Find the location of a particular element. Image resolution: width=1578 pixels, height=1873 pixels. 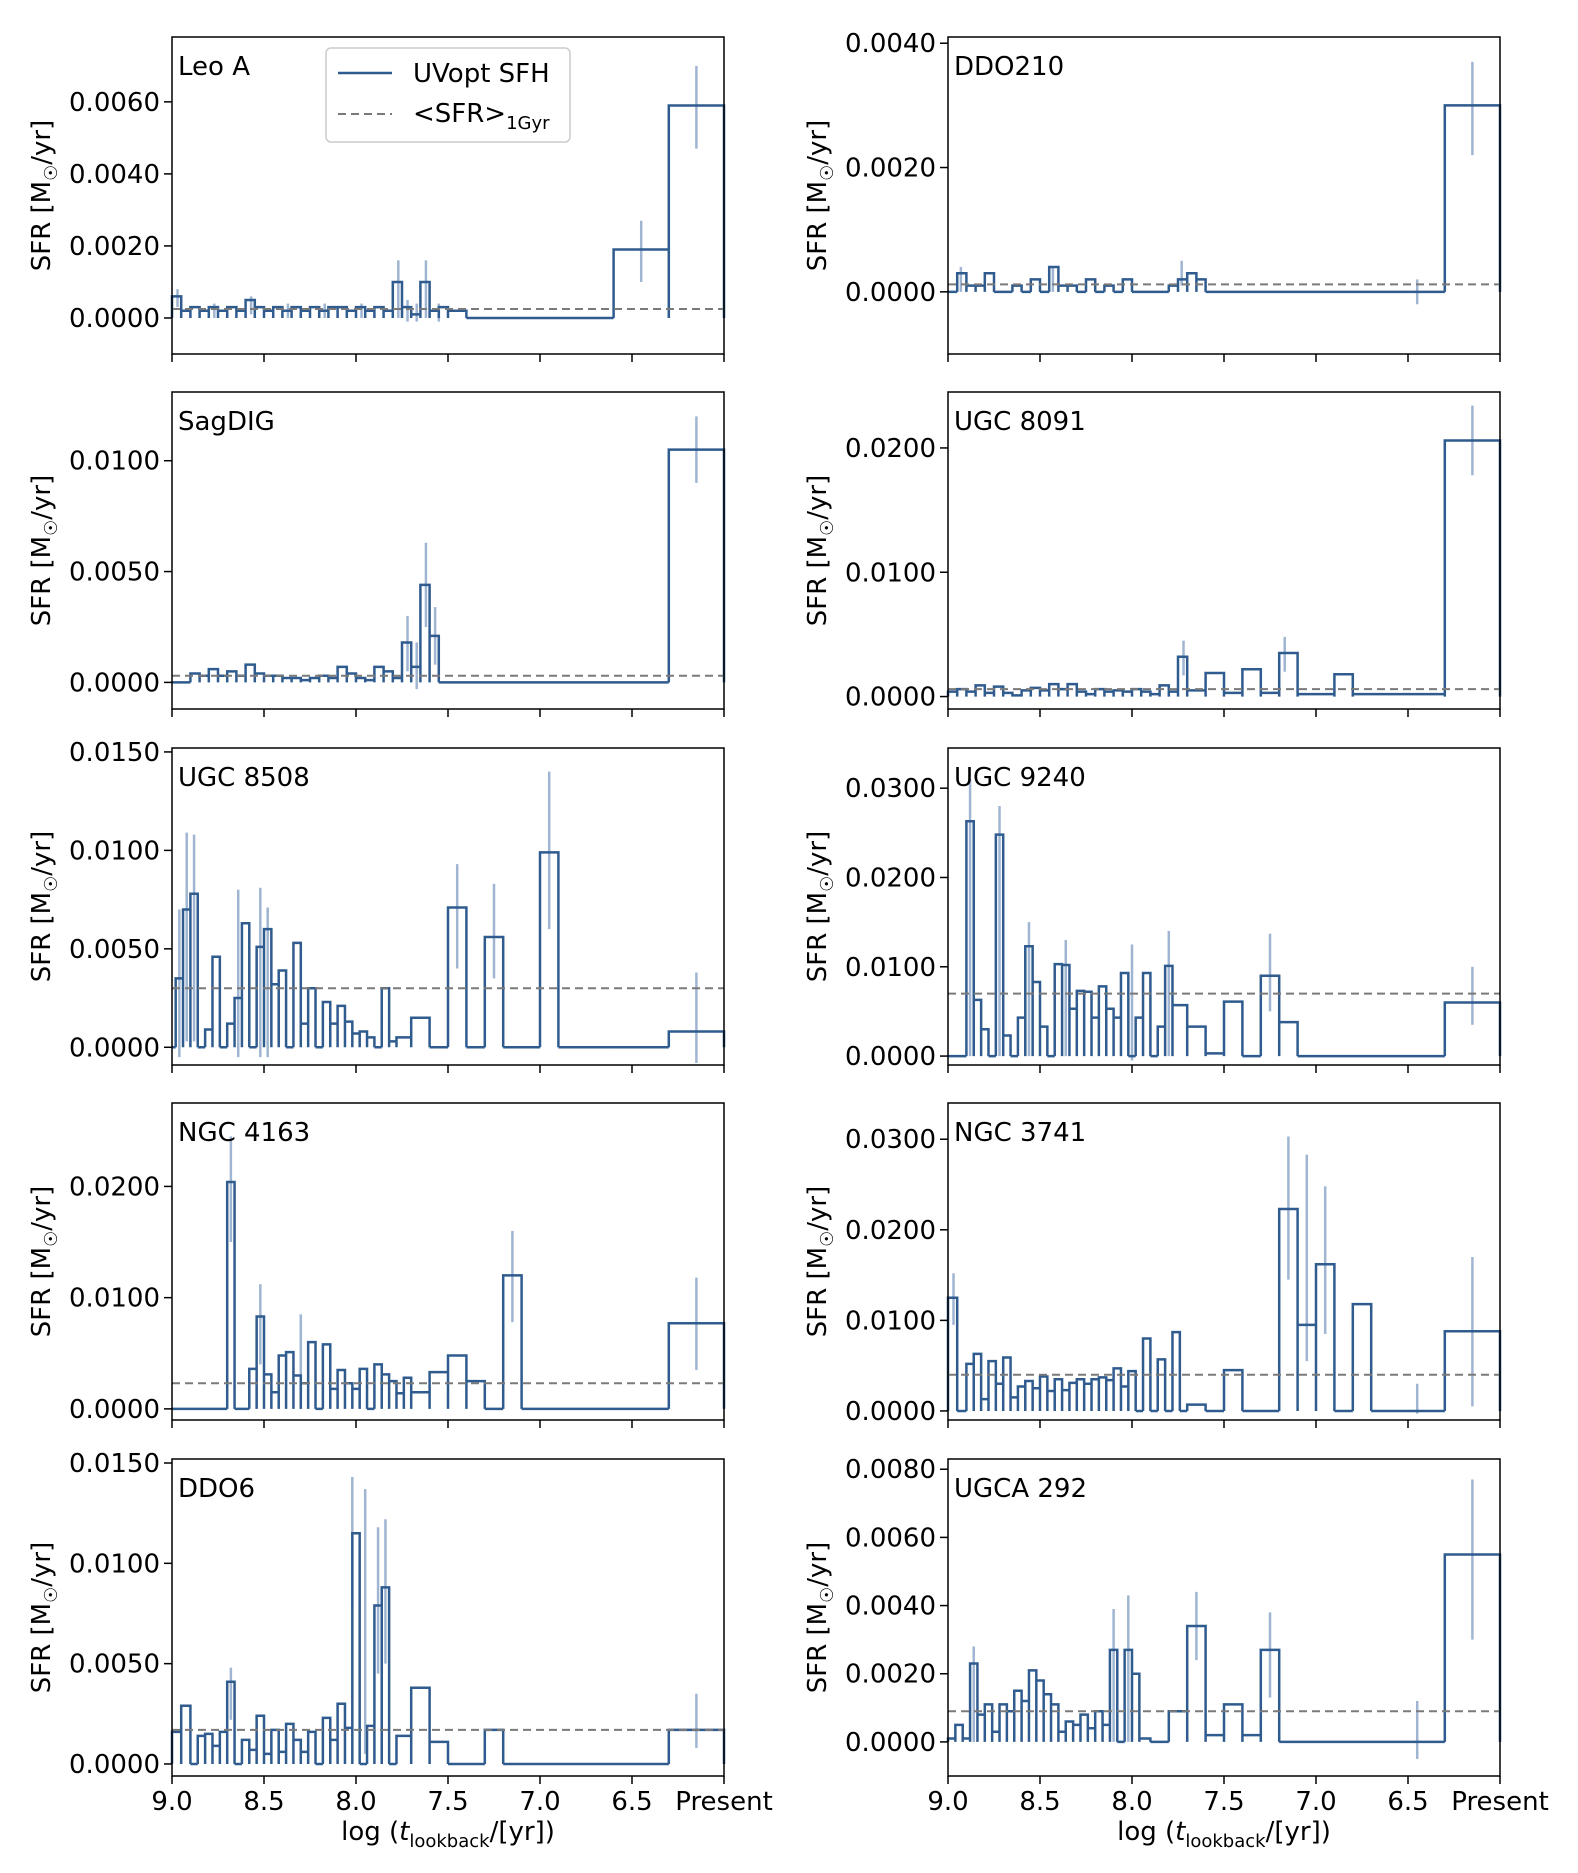

panel-title: UGCA 292 is located at coordinates (1020, 1489).